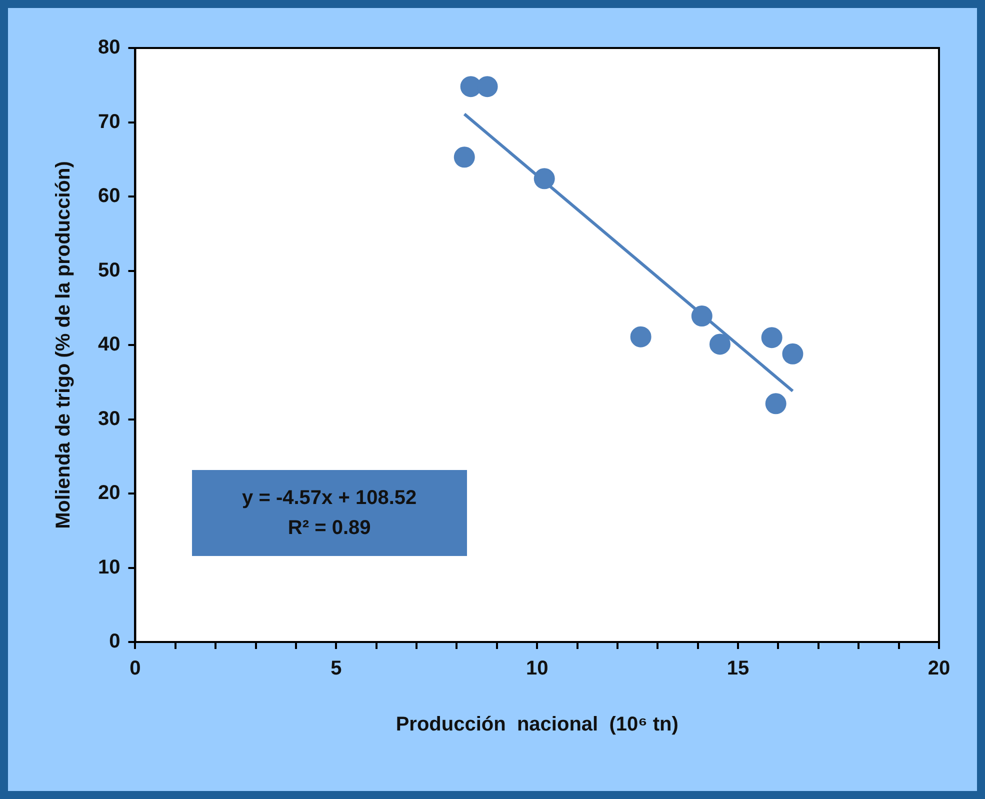  What do you see at coordinates (109, 419) in the screenshot?
I see `y-tick-label: 30` at bounding box center [109, 419].